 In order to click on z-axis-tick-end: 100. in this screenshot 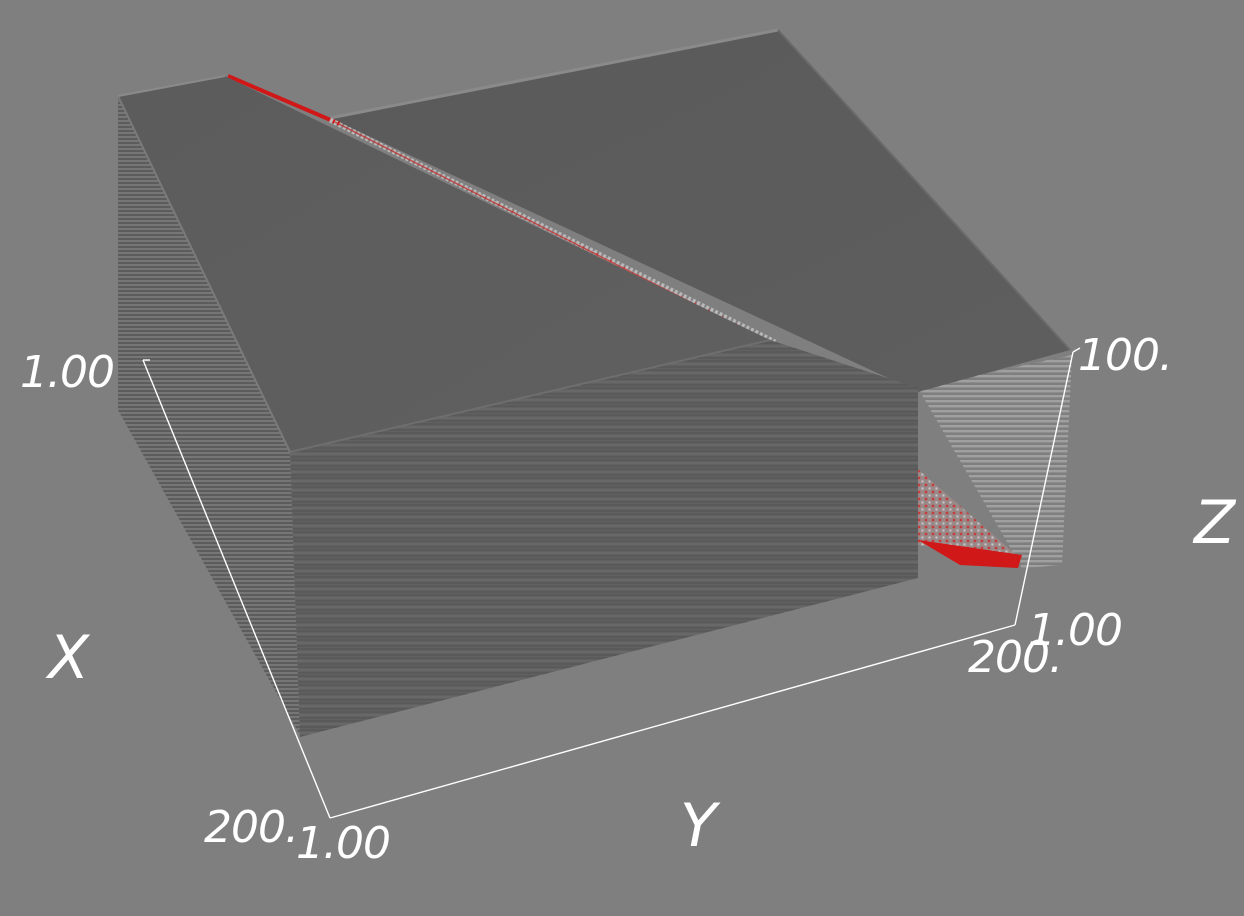, I will do `click(1125, 355)`.